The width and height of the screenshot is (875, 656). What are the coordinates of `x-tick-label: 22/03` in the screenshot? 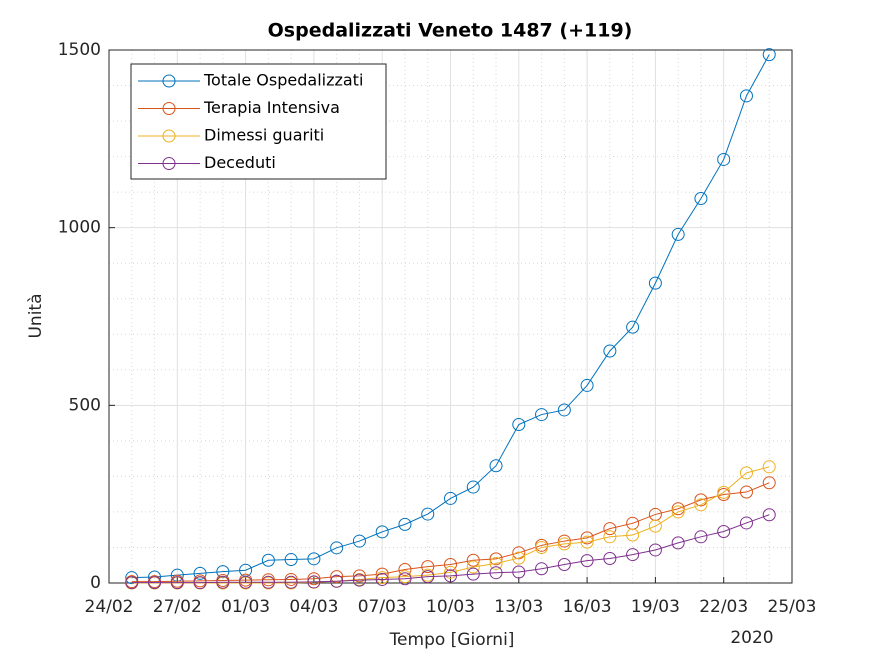 It's located at (723, 607).